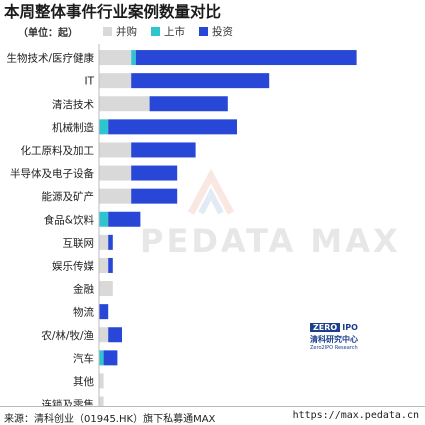  I want to click on watermark-text: PEDATA MAX, so click(270, 241).